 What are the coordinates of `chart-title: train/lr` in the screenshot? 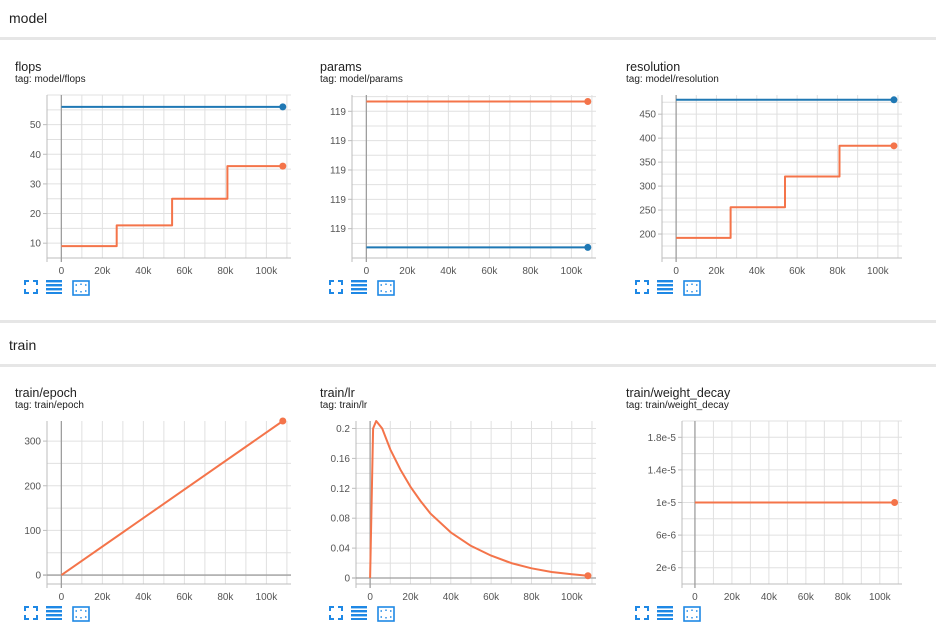 It's located at (337, 393).